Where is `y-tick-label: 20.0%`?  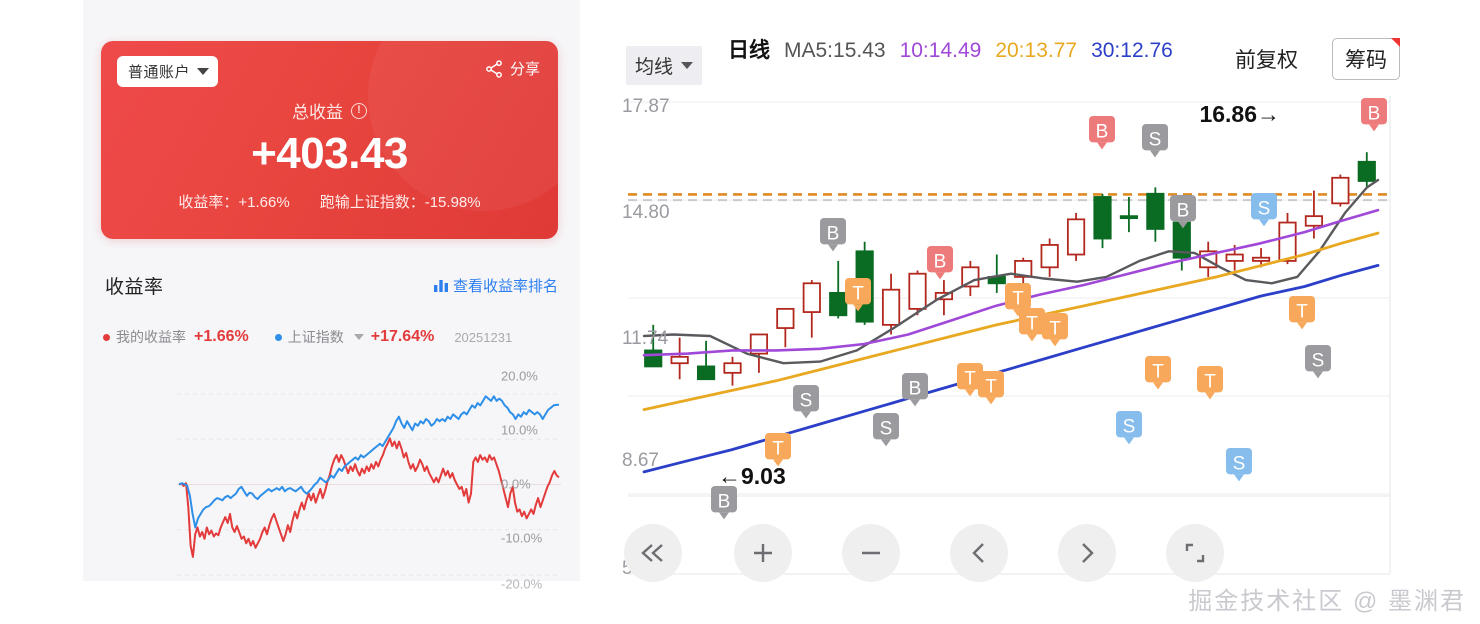
y-tick-label: 20.0% is located at coordinates (519, 376).